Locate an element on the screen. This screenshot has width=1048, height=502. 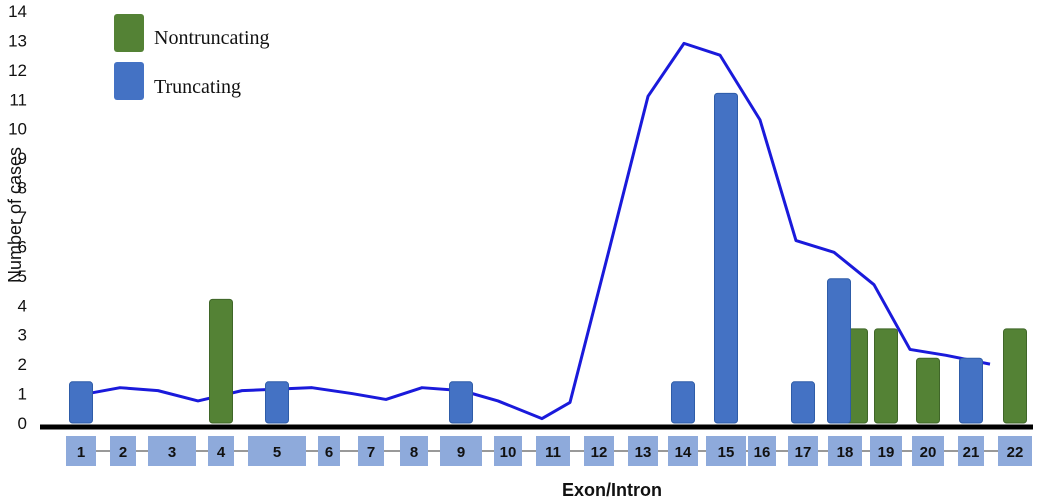
y-tick-label: 4 is located at coordinates (22, 305).